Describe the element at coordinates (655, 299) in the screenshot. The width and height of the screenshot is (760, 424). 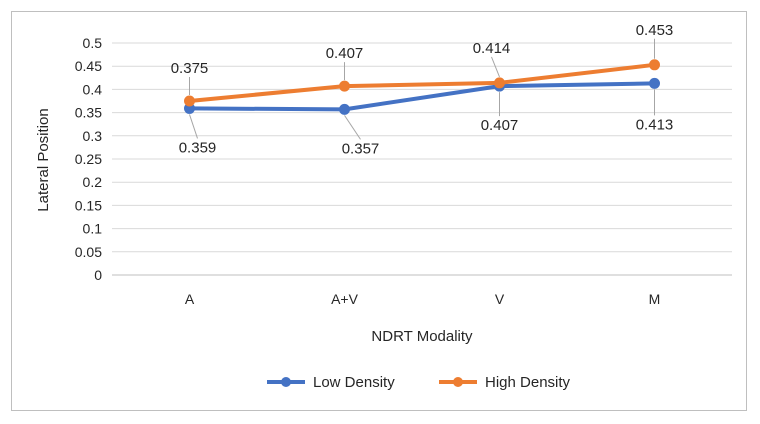
I see `x-tick-label: M` at that location.